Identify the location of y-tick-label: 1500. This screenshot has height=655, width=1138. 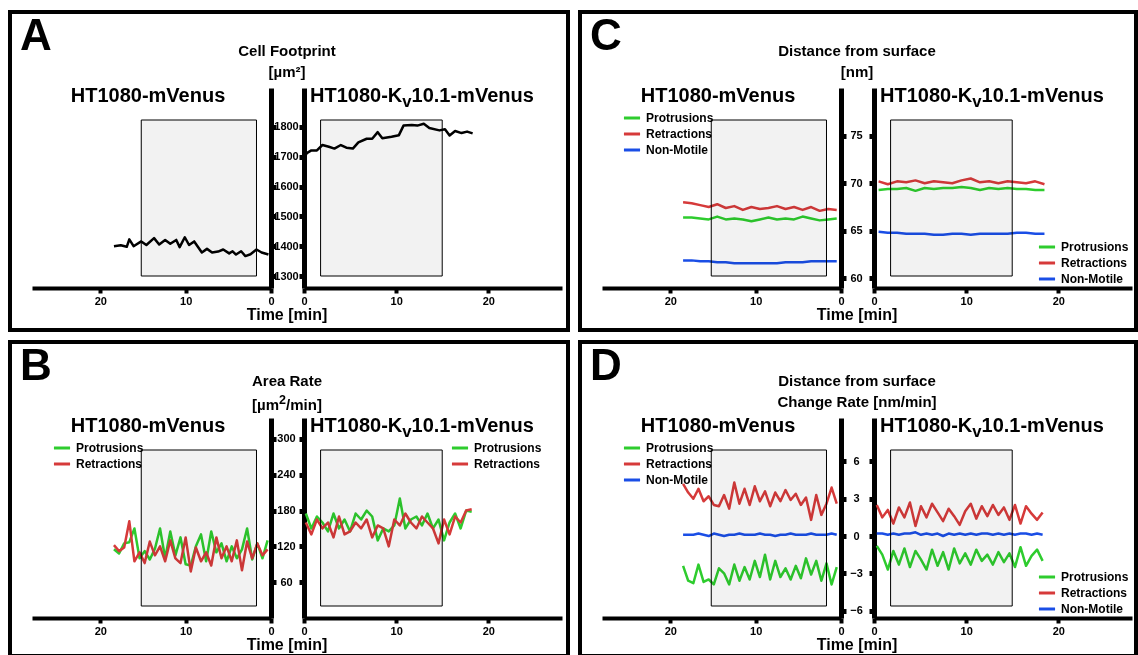
(286, 215).